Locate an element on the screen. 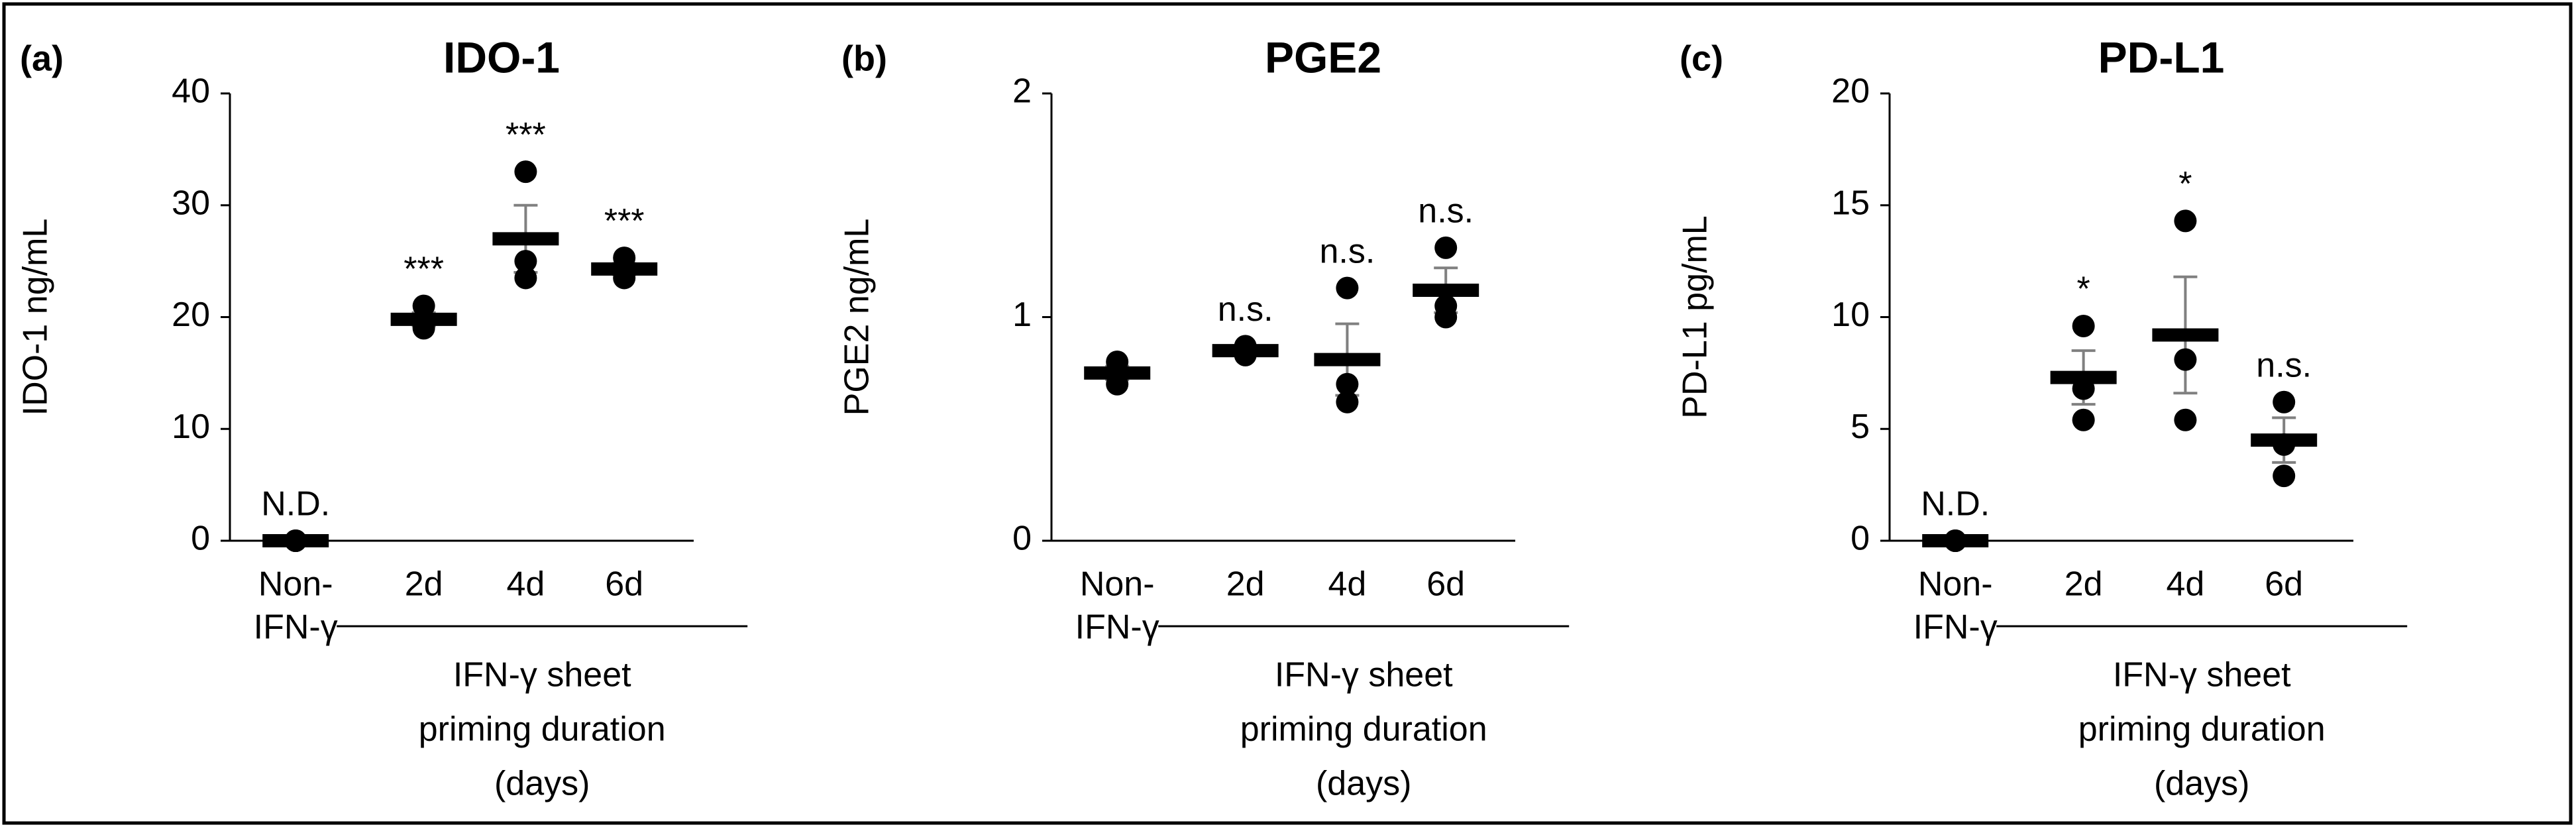 This screenshot has height=829, width=2576. panel-label: (c) is located at coordinates (1702, 58).